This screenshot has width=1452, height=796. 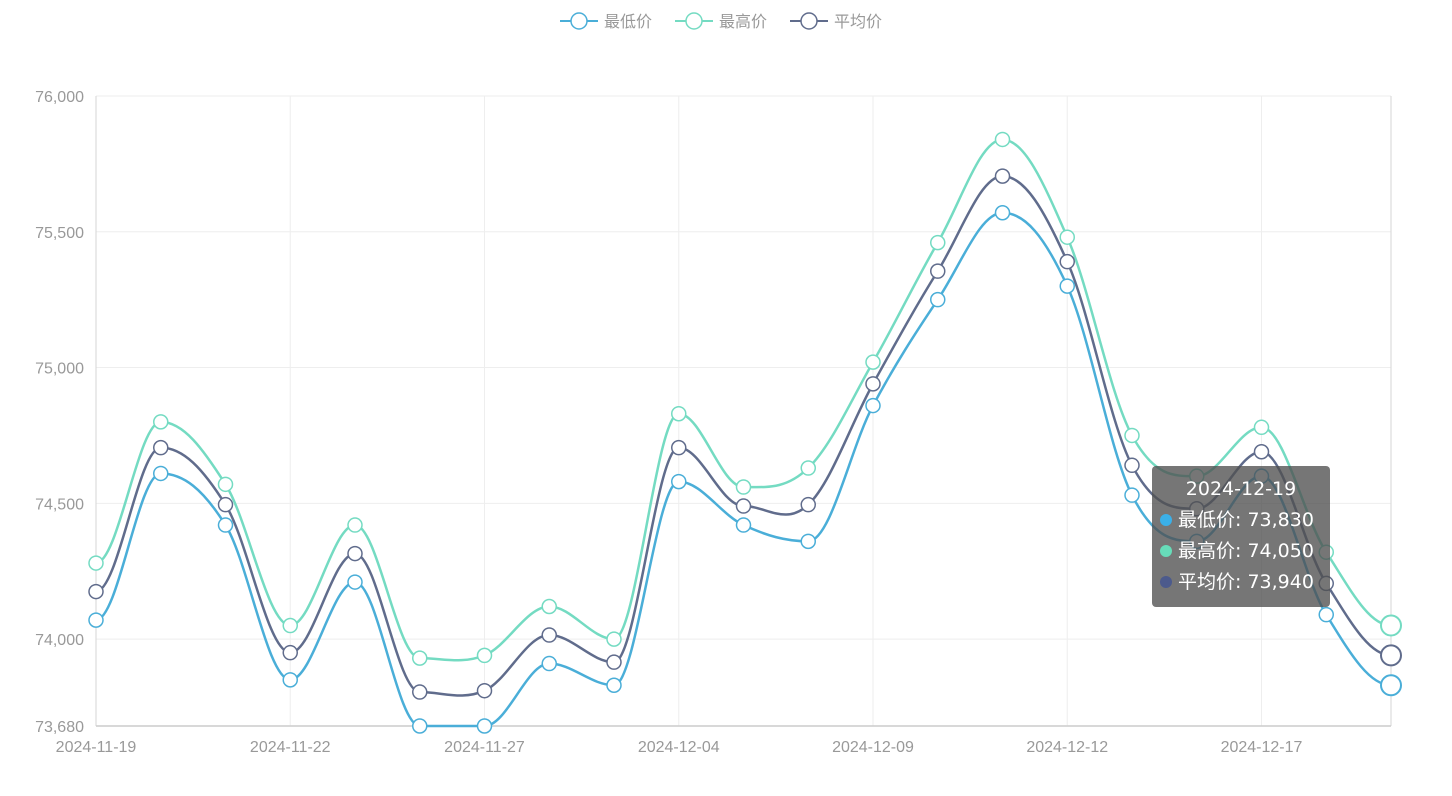 I want to click on tooltip-label-low: 最低价: 73,830, so click(x=1246, y=520).